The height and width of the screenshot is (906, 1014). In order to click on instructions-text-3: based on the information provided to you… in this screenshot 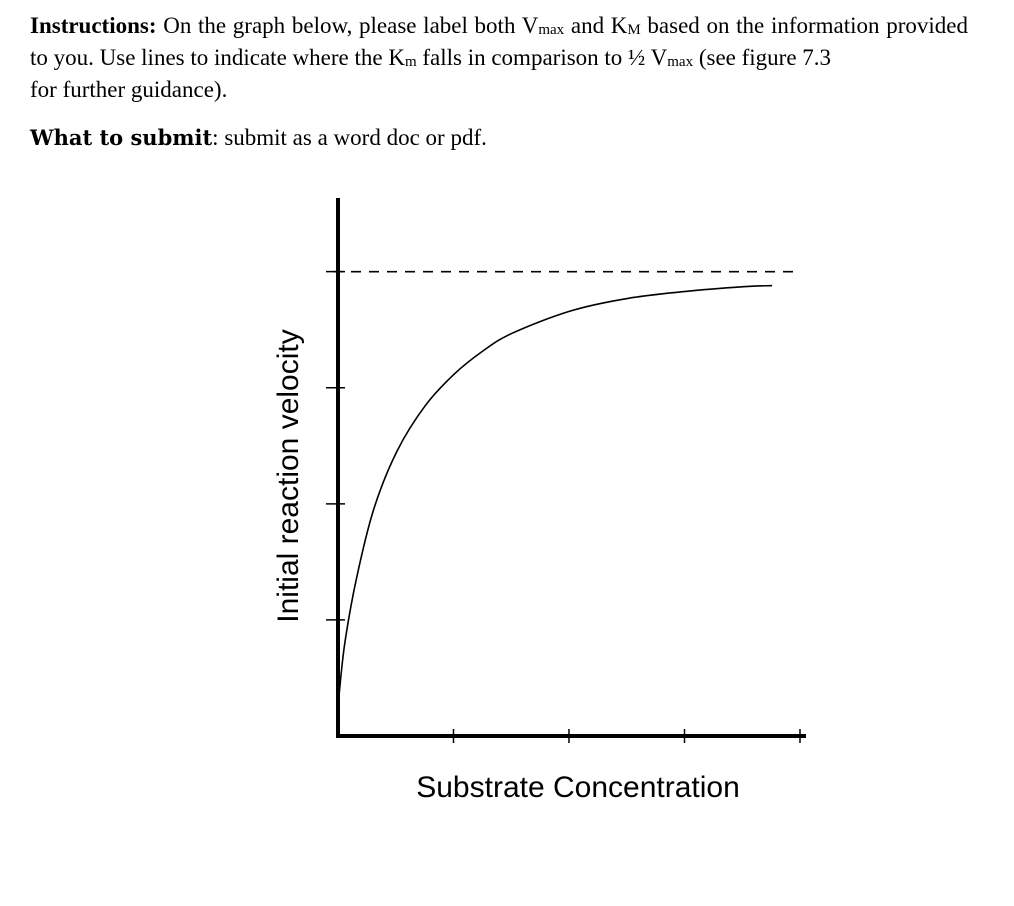, I will do `click(499, 41)`.